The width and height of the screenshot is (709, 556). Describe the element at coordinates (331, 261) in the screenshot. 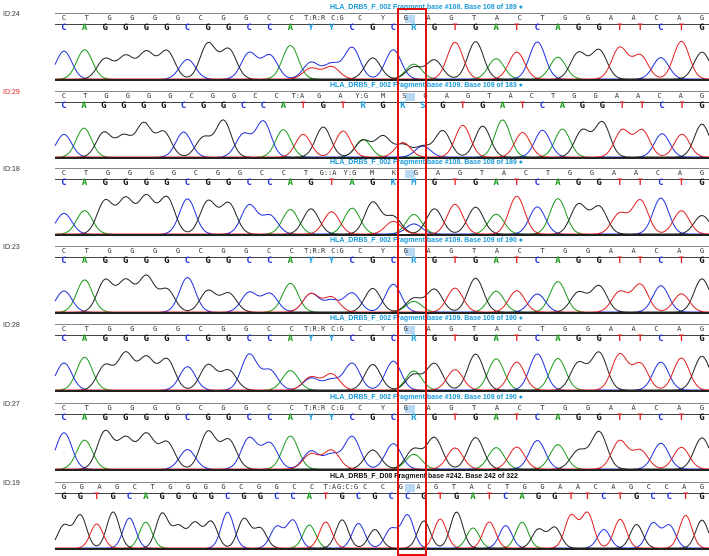

I see `base-call: Y` at that location.